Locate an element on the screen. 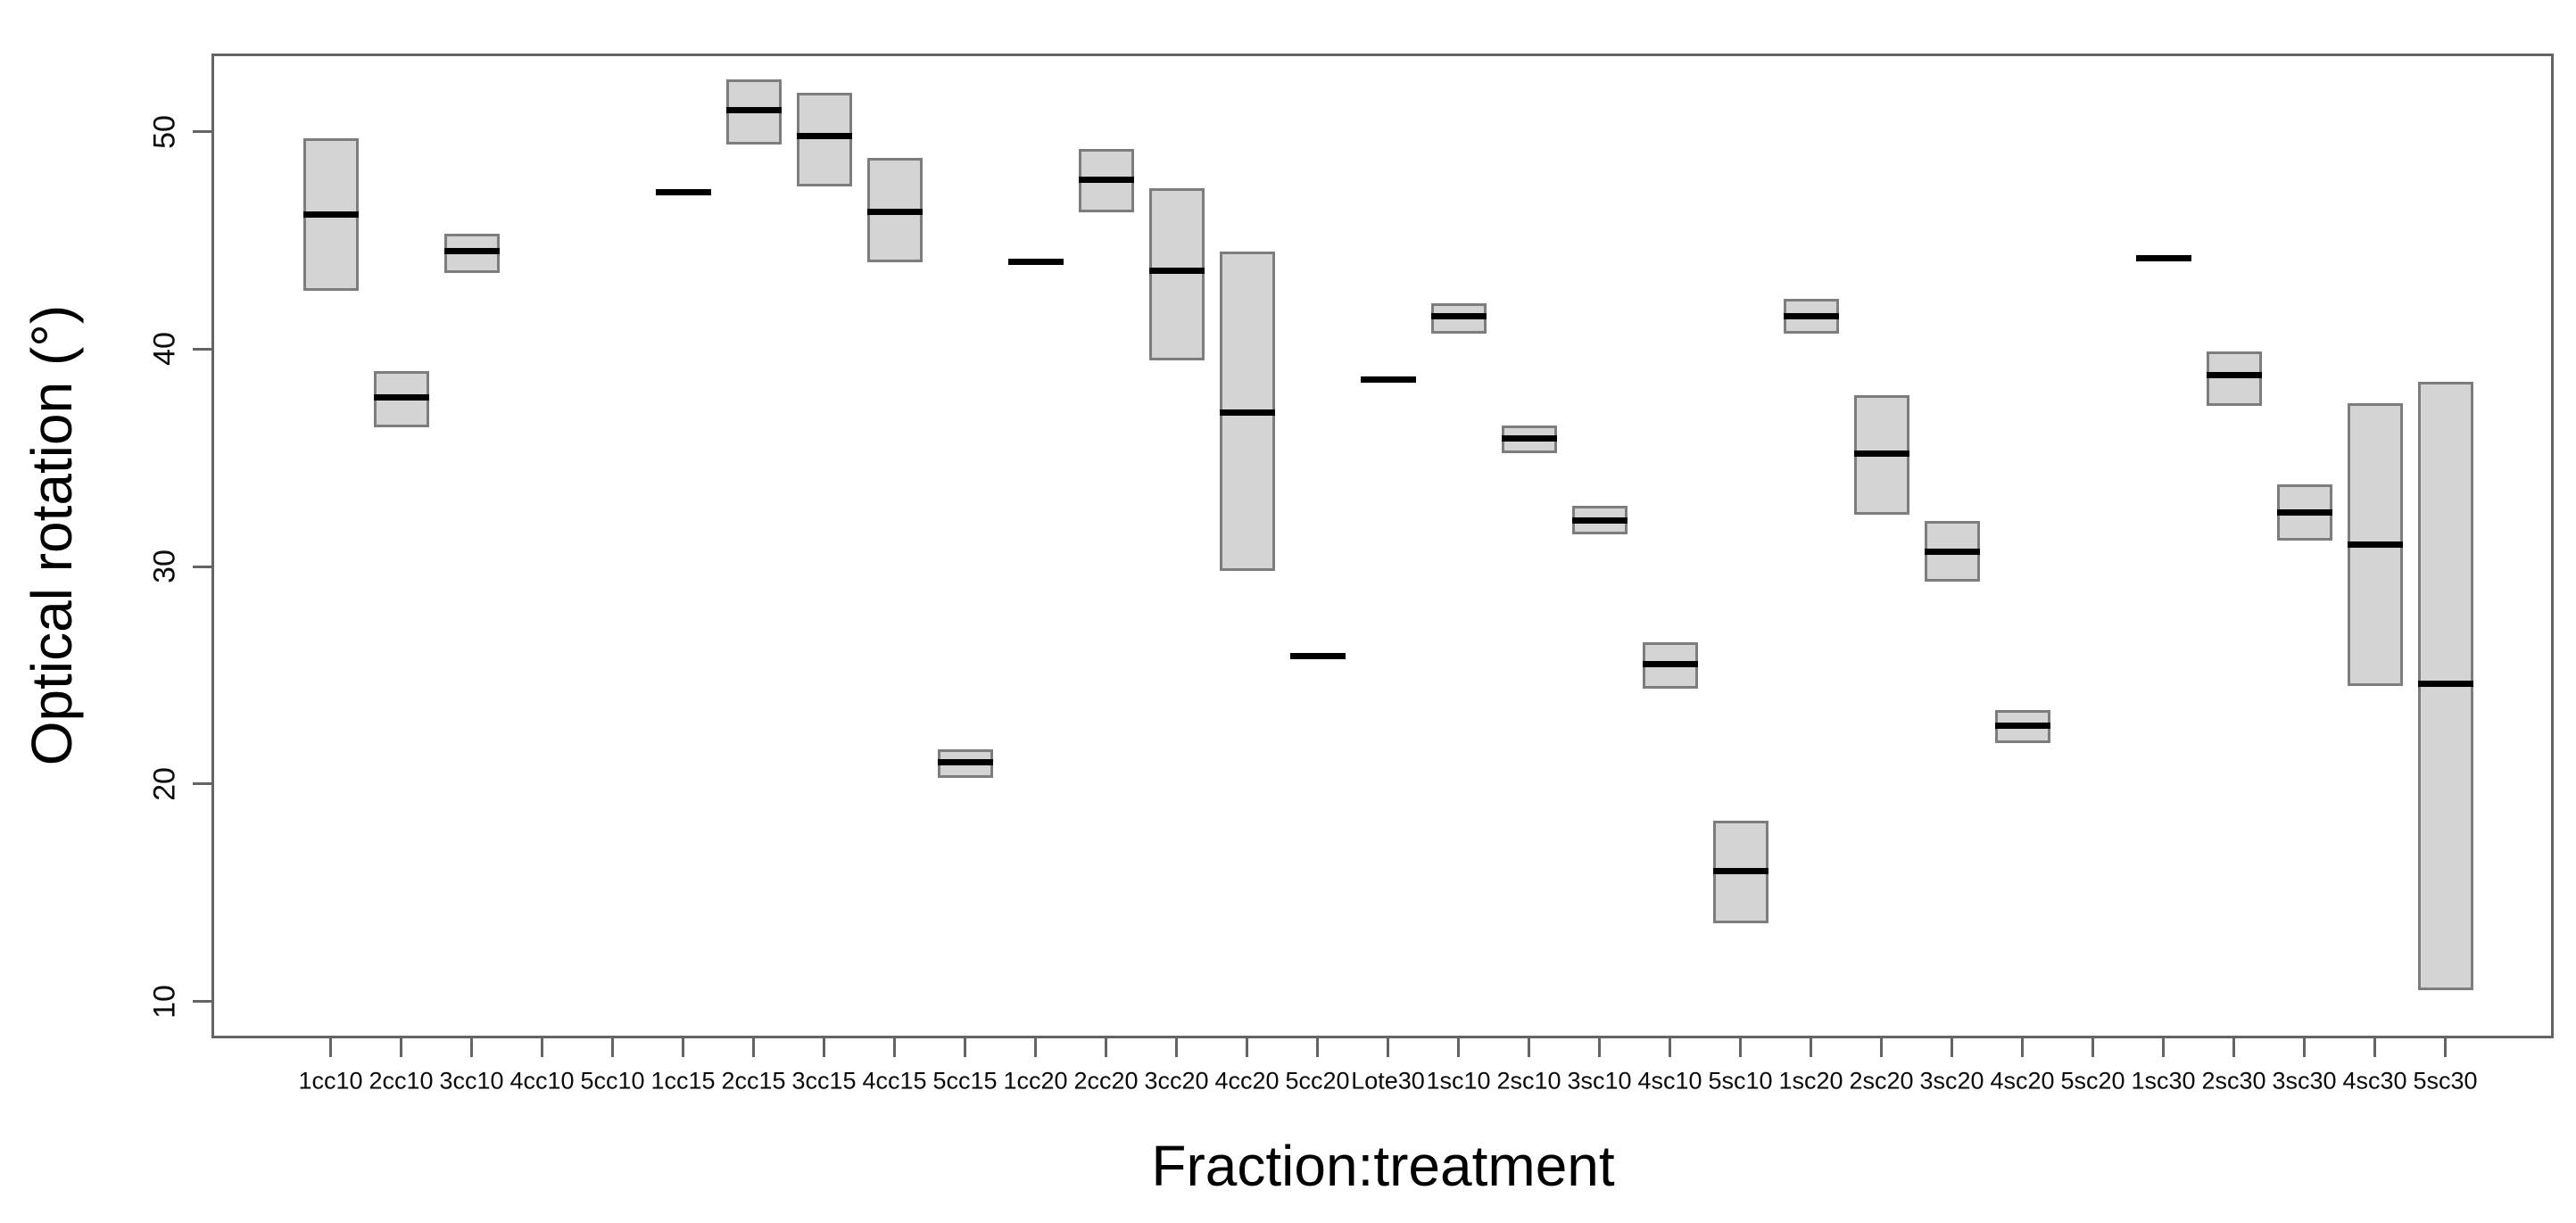 This screenshot has height=1223, width=2576. x-tick-label: 2sc10 is located at coordinates (1528, 1081).